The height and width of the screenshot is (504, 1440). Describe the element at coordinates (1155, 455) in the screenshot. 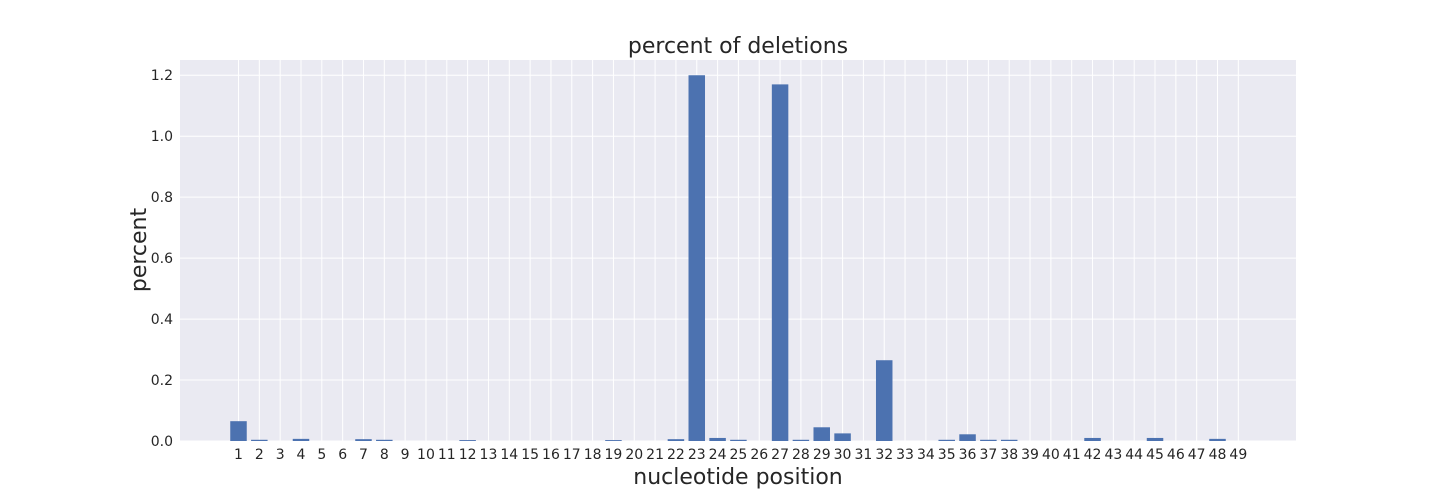

I see `x-tick-label: 45` at that location.